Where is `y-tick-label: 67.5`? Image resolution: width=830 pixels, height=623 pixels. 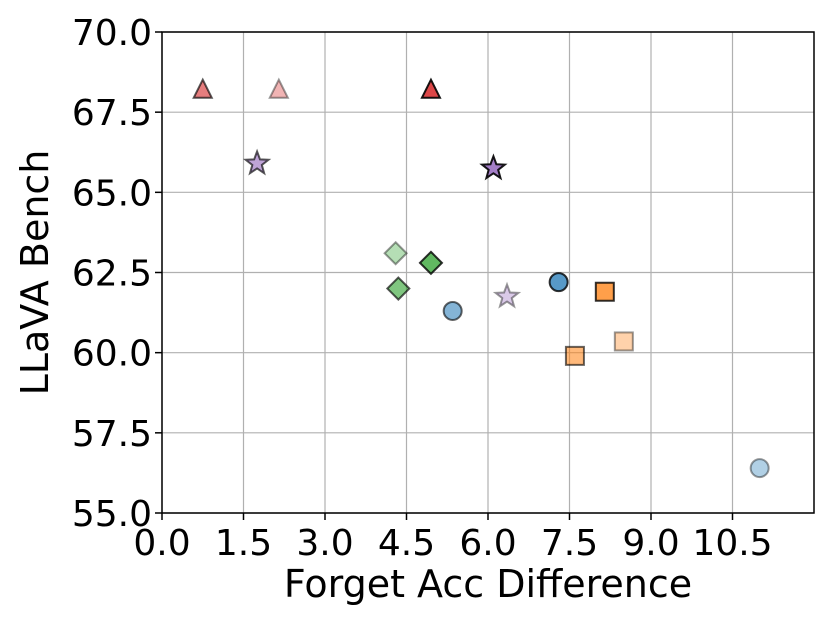 y-tick-label: 67.5 is located at coordinates (112, 113).